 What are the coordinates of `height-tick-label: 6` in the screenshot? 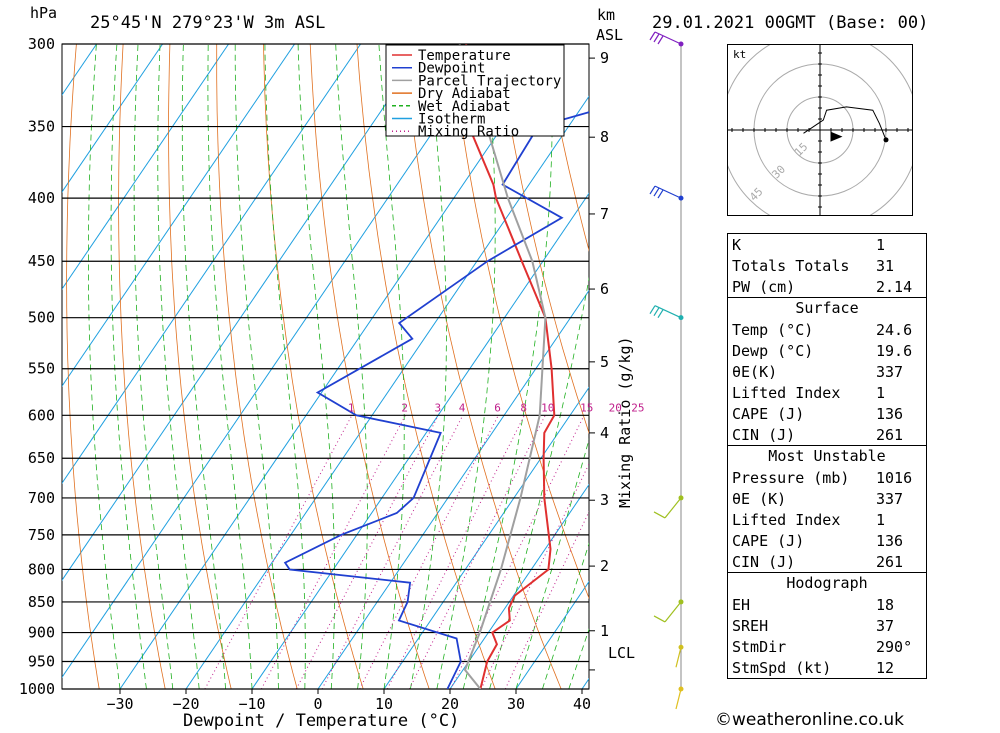 It's located at (604, 289).